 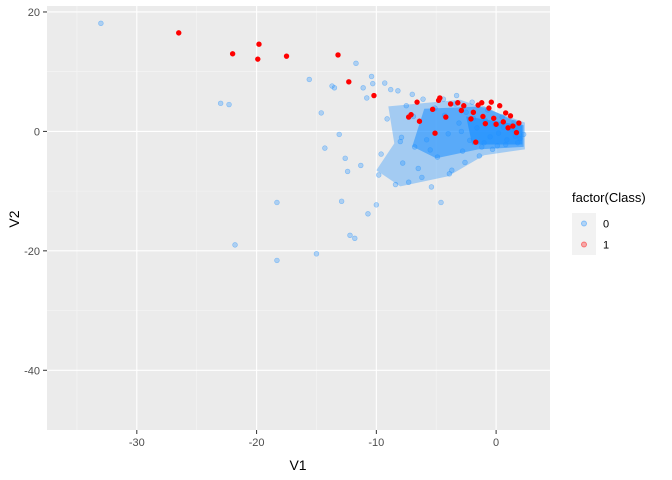 I want to click on legend-key-0-bg, so click(x=584, y=223).